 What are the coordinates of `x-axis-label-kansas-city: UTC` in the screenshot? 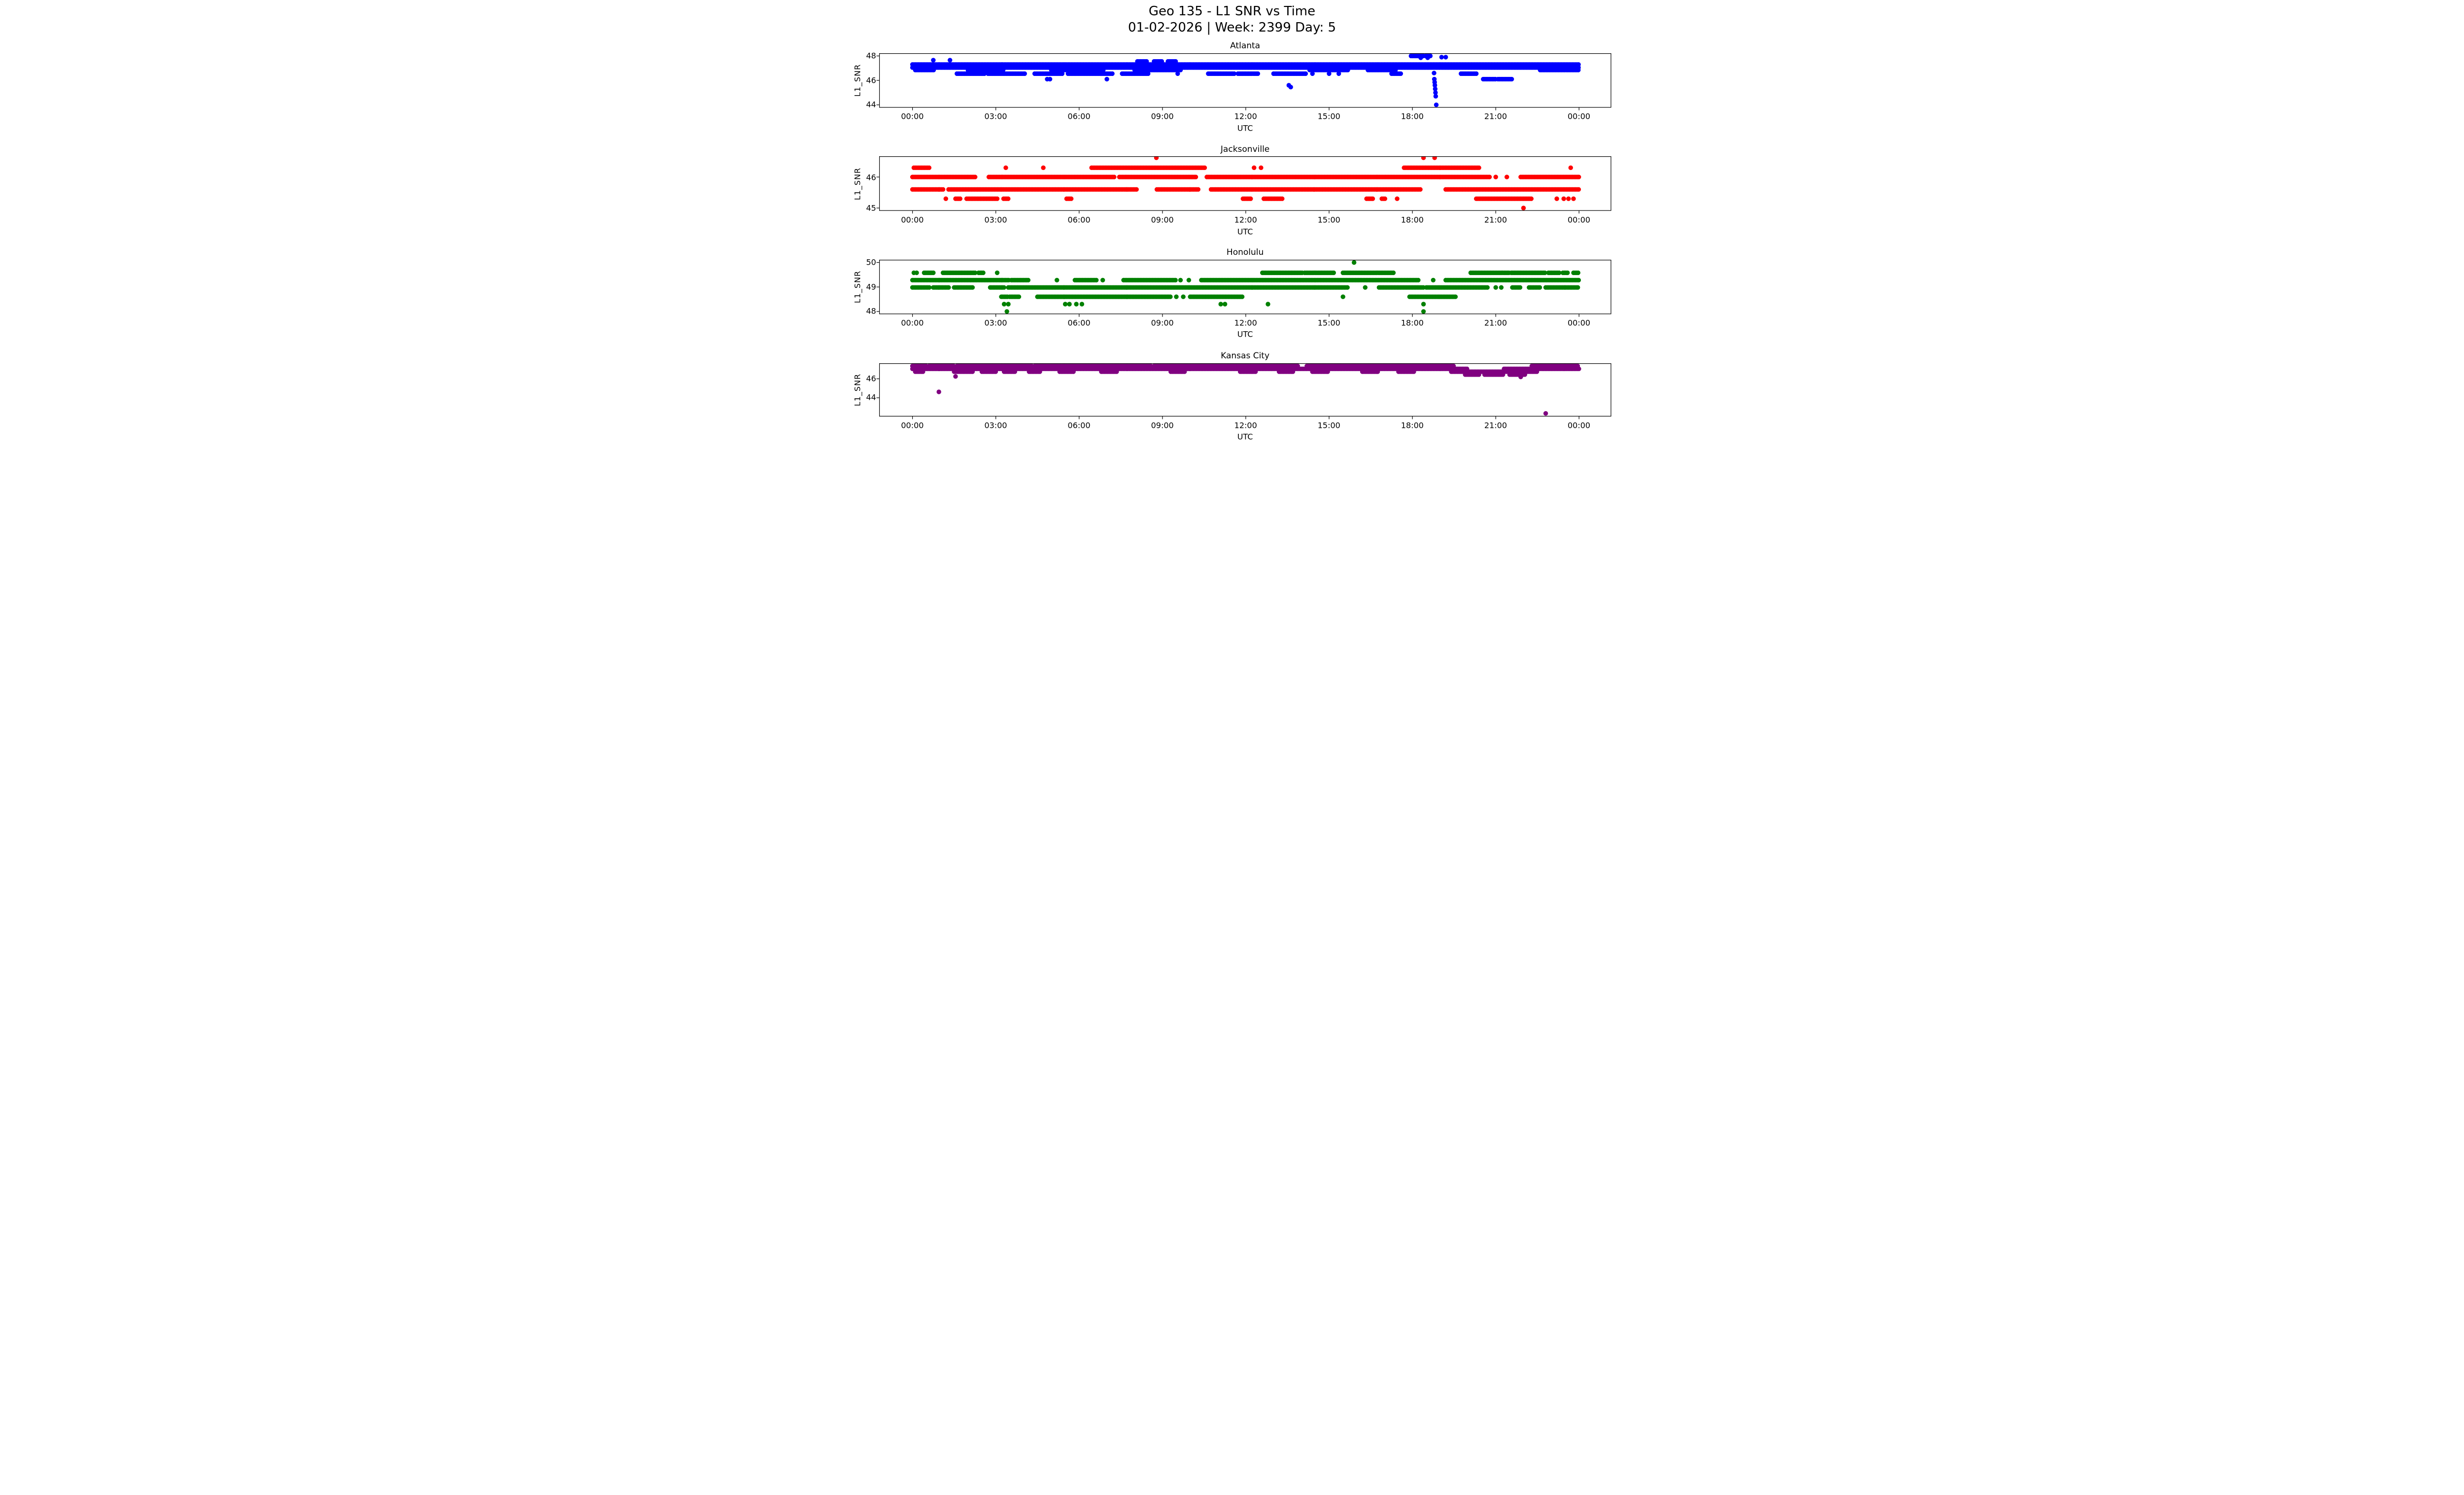 It's located at (1245, 437).